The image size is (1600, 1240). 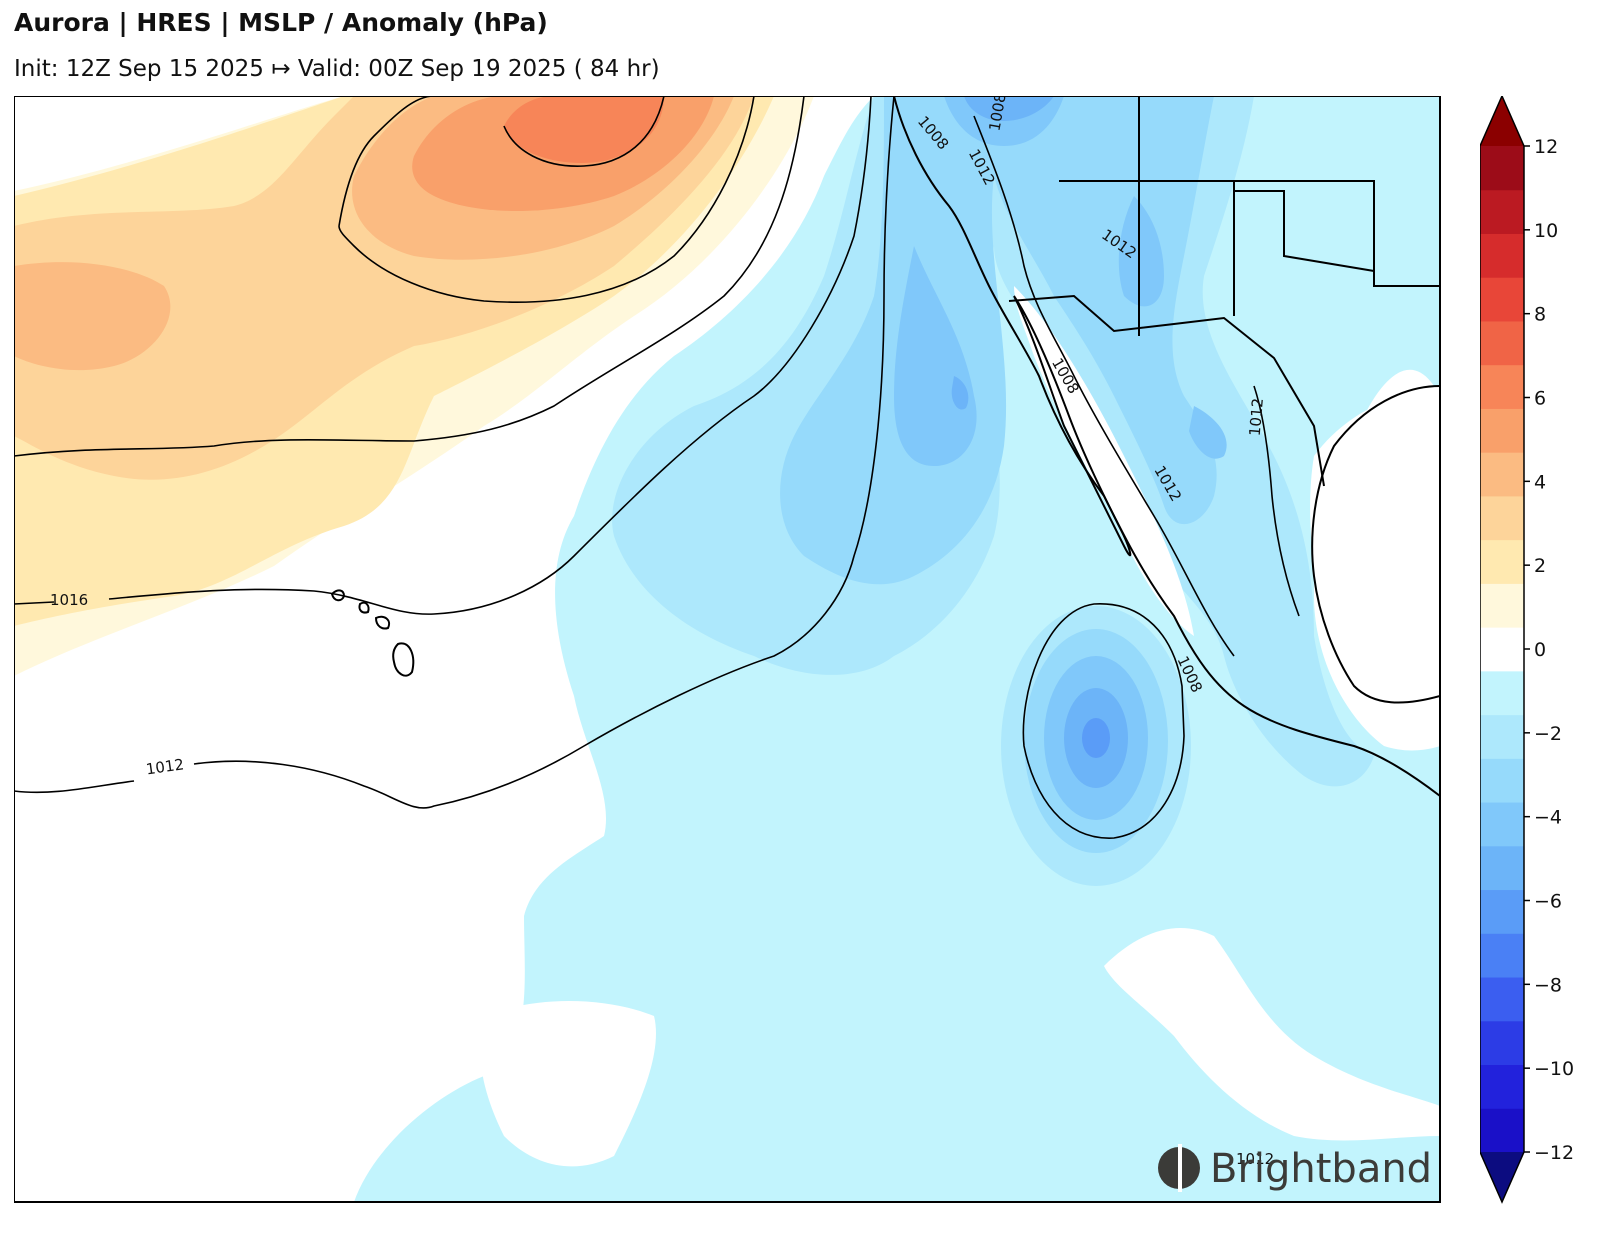 I want to click on isobar-1012-coast, so click(x=1104, y=386).